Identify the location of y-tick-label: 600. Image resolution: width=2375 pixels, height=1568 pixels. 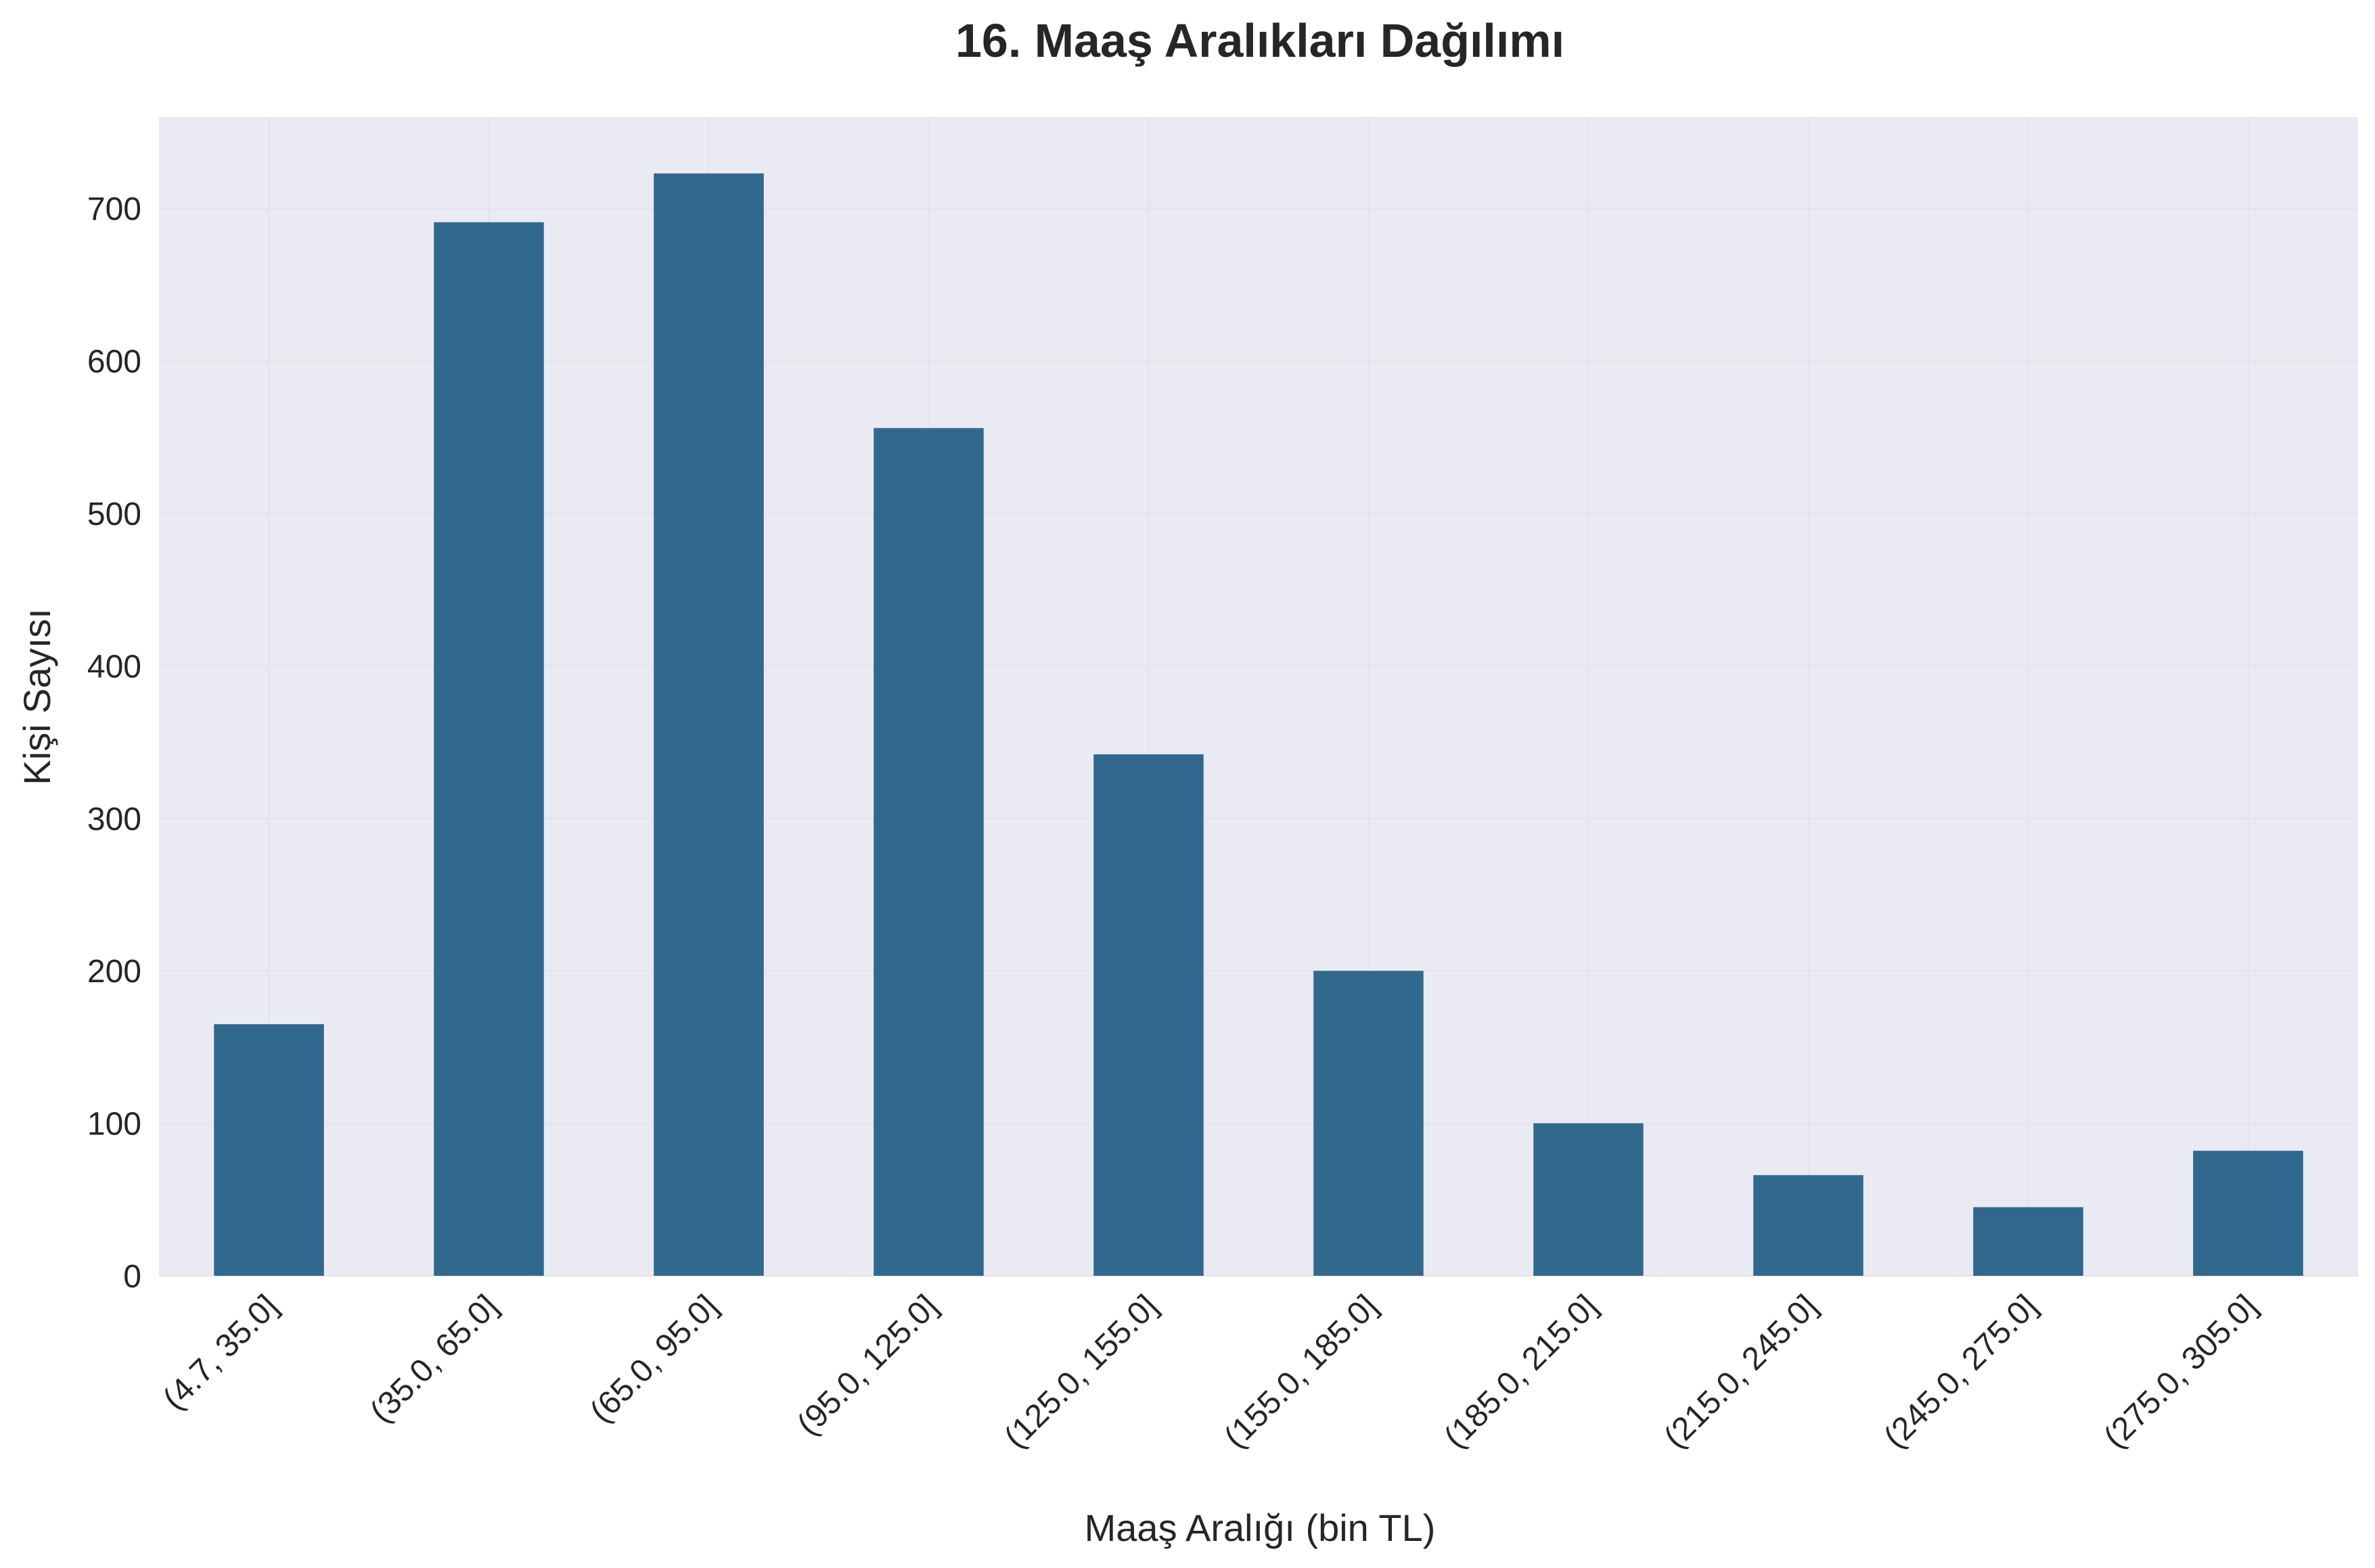
(114, 362).